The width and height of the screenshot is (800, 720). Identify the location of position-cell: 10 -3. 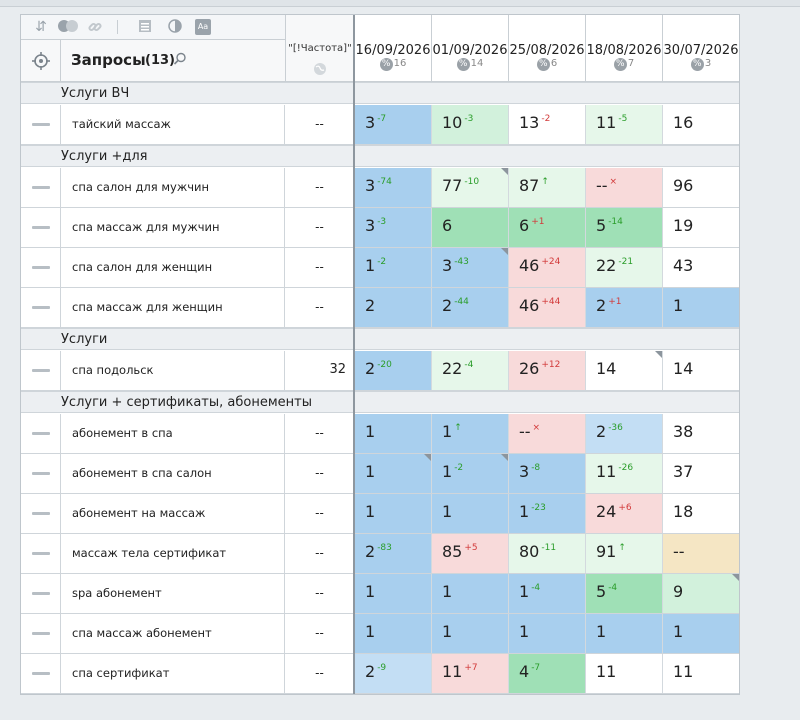
(469, 124).